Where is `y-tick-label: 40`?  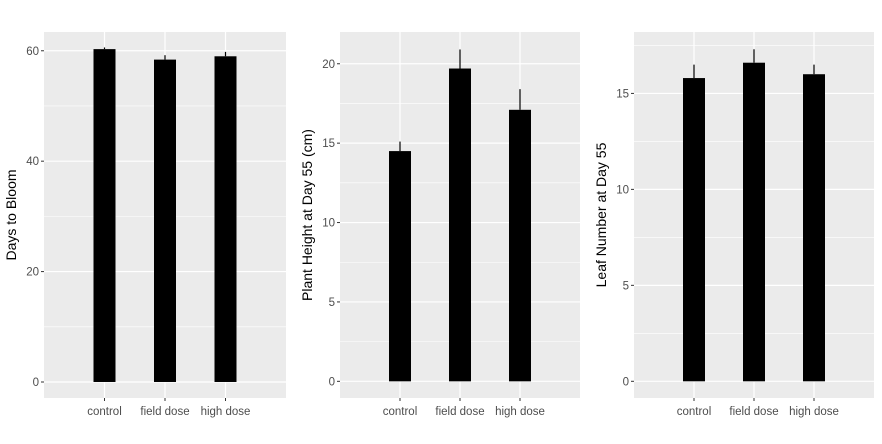
y-tick-label: 40 is located at coordinates (32, 162).